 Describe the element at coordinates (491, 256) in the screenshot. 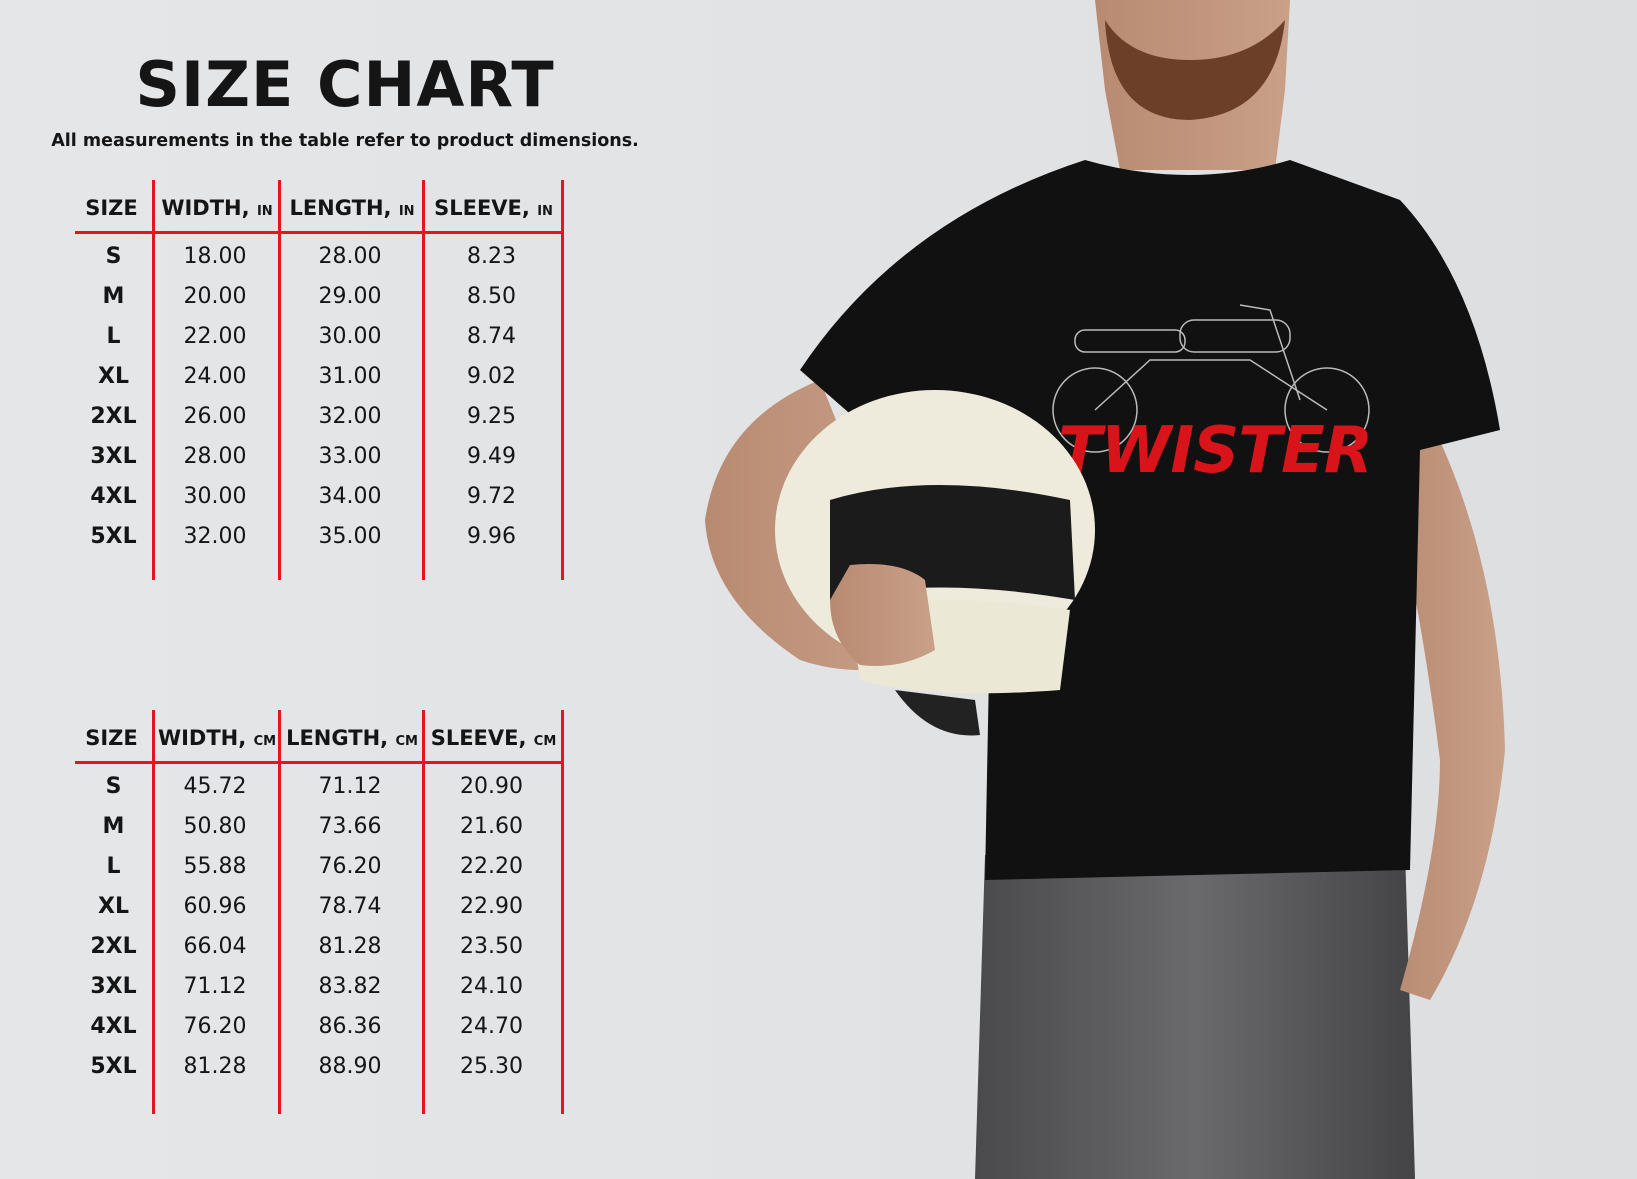

I see `measurement-cell: 8.23` at that location.